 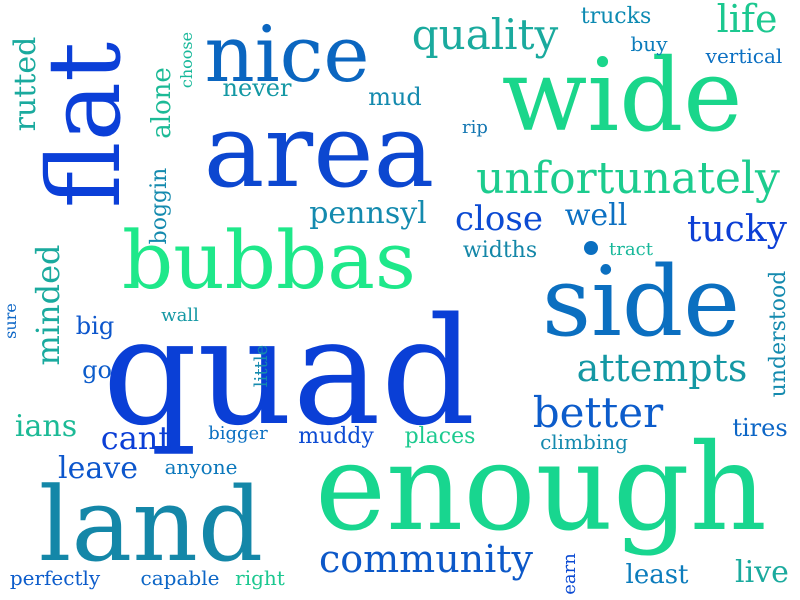 I want to click on word-right: right, so click(x=260, y=578).